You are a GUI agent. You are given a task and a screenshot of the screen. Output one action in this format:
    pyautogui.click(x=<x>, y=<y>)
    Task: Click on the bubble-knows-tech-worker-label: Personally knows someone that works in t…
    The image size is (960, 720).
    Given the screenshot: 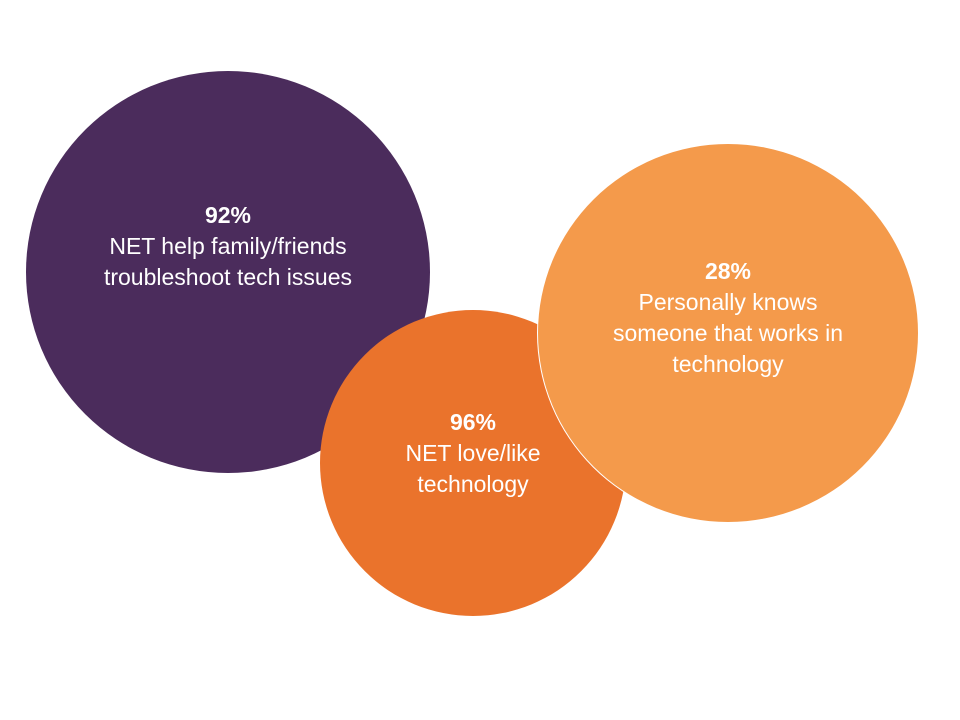 What is the action you would take?
    pyautogui.click(x=728, y=333)
    